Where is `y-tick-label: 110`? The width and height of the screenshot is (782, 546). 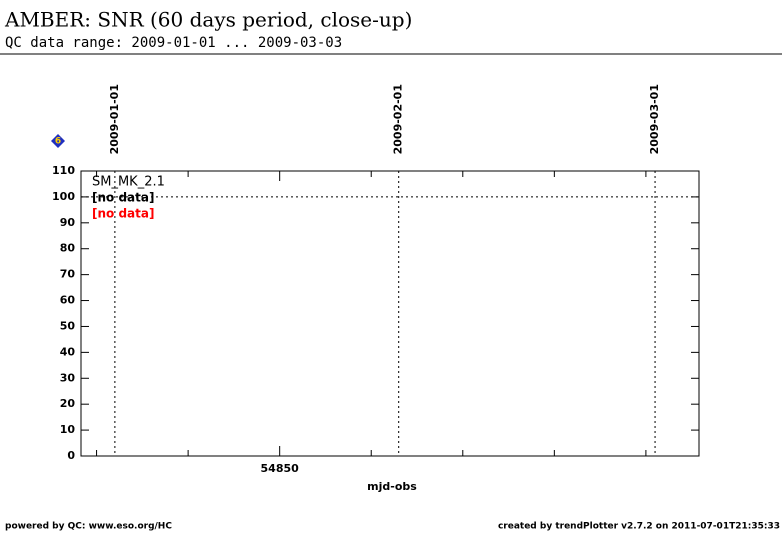 y-tick-label: 110 is located at coordinates (63, 170).